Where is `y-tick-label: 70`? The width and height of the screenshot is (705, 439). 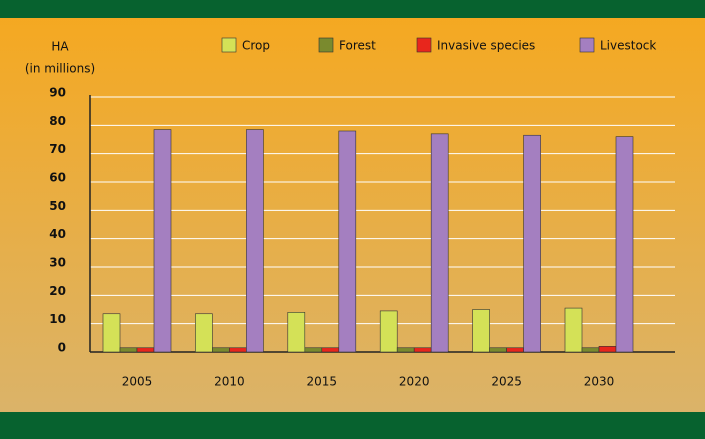 y-tick-label: 70 is located at coordinates (57, 149).